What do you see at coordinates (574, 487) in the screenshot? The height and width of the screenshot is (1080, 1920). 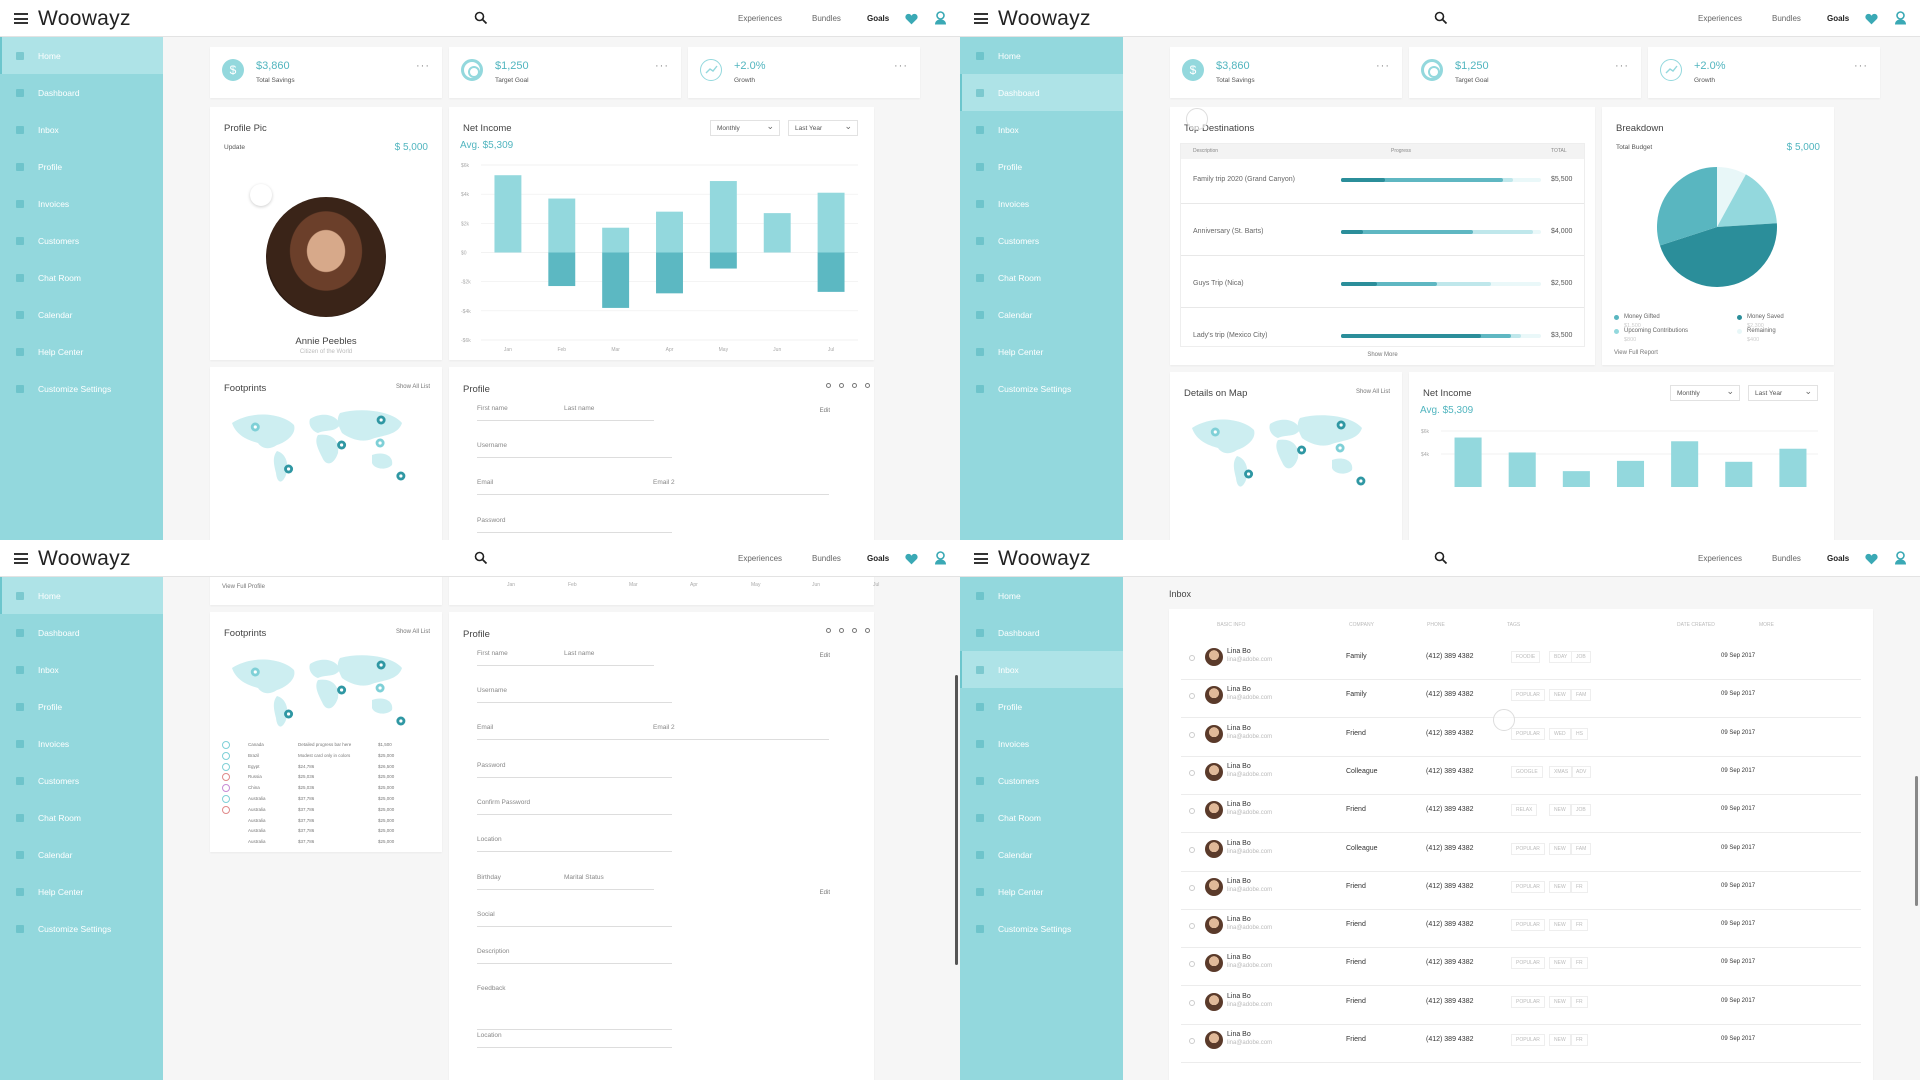 I see `email-field: Email` at bounding box center [574, 487].